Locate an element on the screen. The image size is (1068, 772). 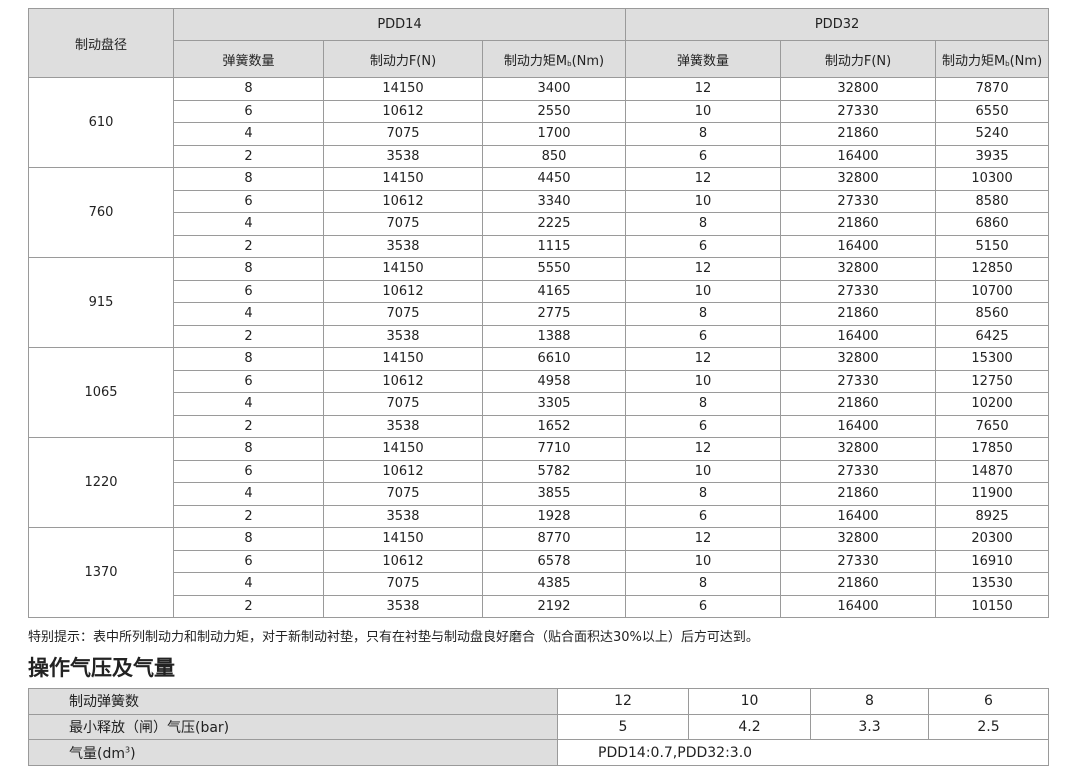
table-cell: 4450 is located at coordinates (554, 179).